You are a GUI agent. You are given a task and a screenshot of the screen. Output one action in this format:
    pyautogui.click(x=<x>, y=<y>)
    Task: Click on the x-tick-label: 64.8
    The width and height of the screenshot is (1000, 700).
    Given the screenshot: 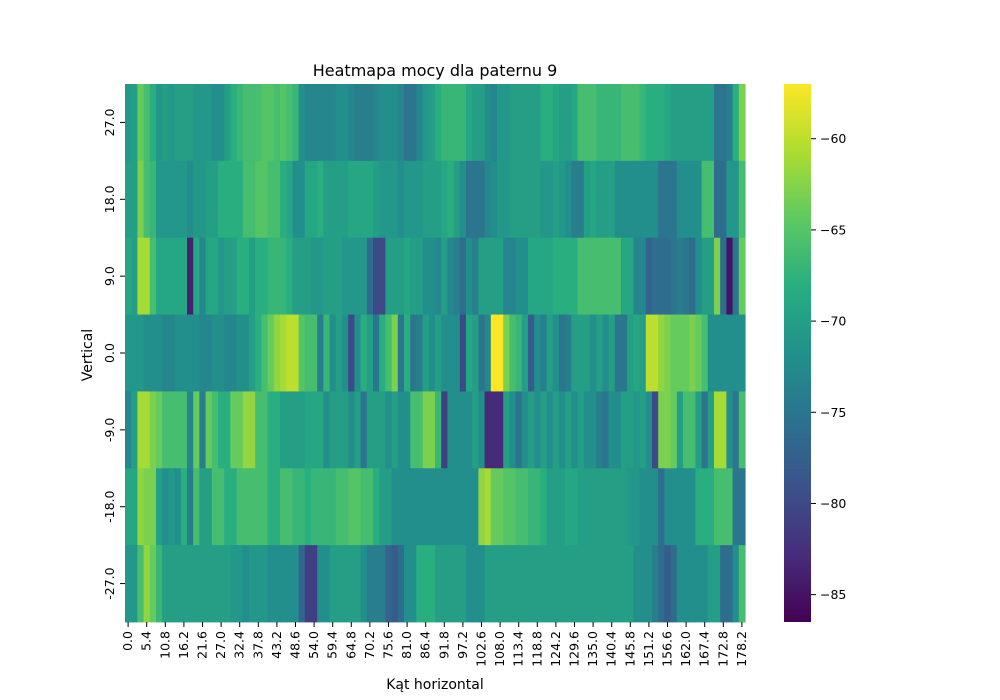 What is the action you would take?
    pyautogui.click(x=350, y=645)
    